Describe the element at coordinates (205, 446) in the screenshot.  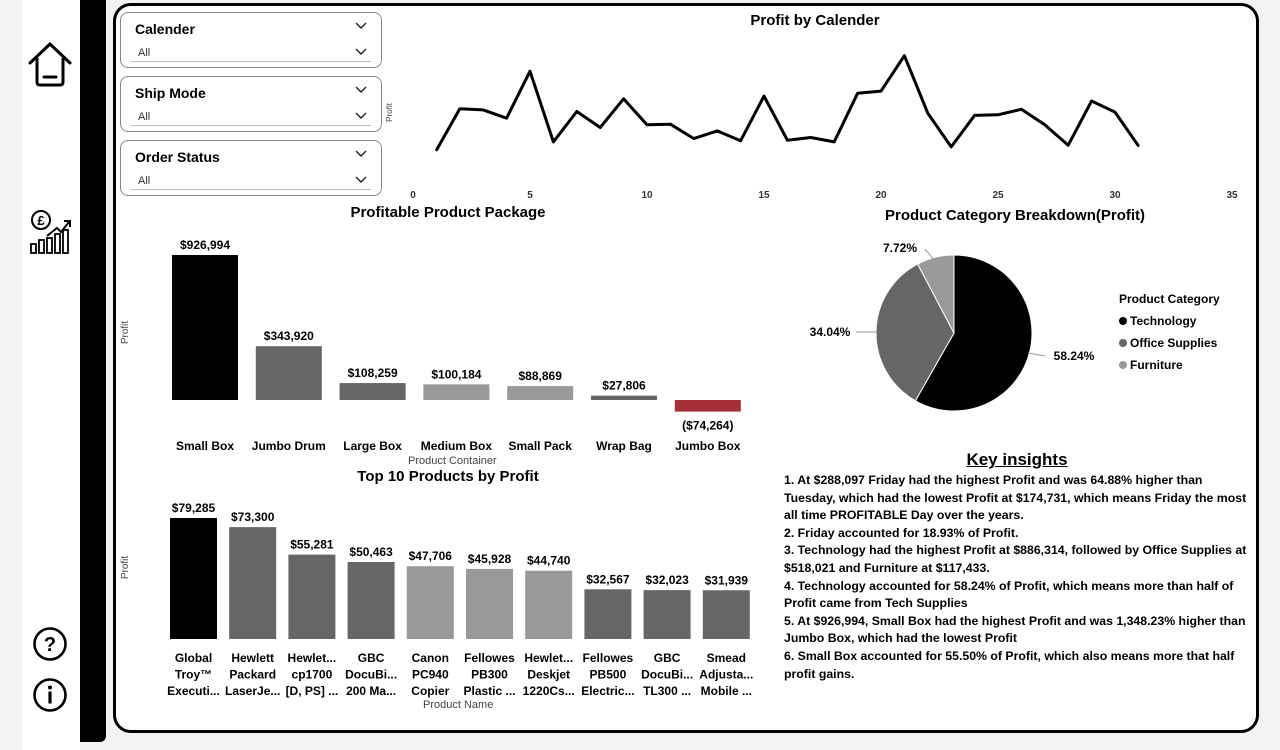
I see `x-tick-label: Small Box` at that location.